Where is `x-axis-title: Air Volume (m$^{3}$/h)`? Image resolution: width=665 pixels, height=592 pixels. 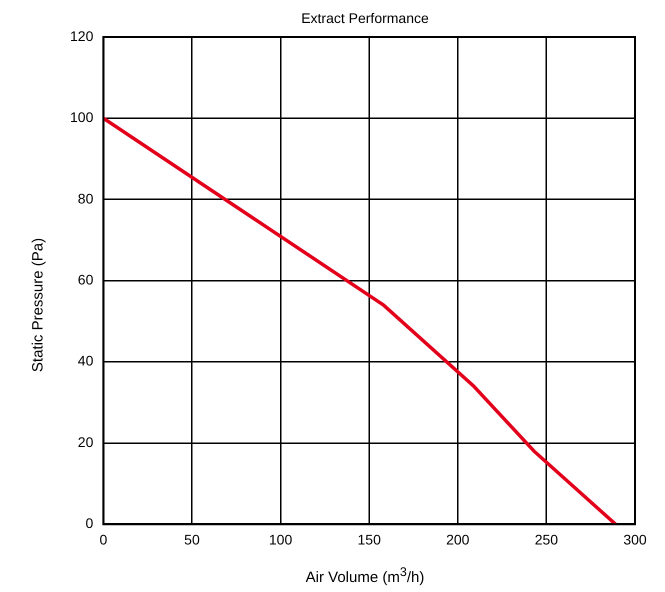
x-axis-title: Air Volume (m$^{3}$/h) is located at coordinates (365, 575).